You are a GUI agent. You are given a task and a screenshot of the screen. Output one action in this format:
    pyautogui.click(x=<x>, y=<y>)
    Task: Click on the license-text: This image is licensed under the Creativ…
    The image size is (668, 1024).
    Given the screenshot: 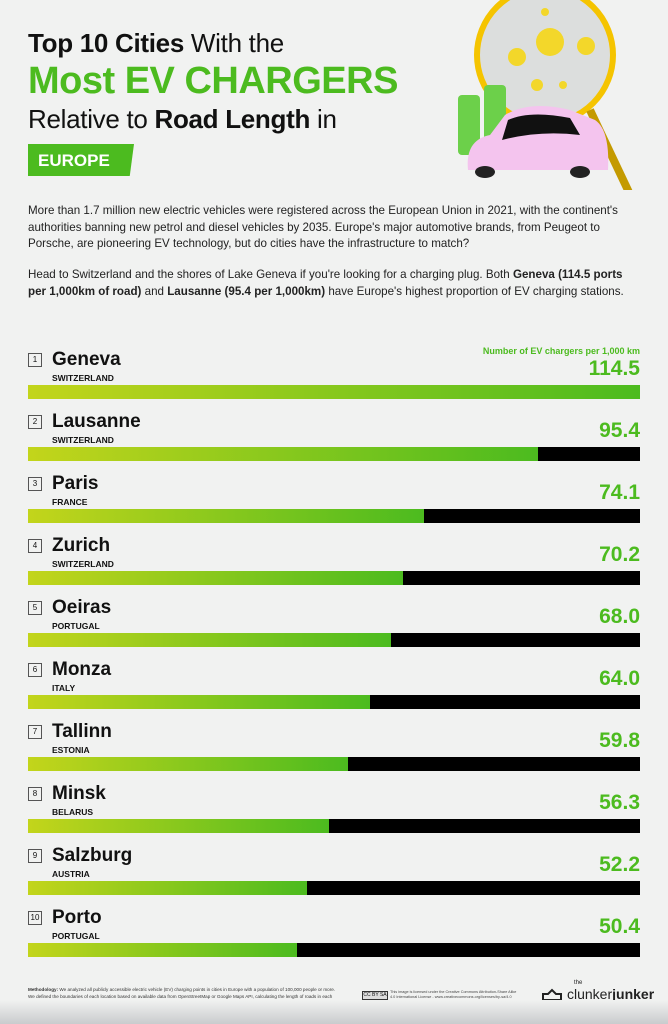 What is the action you would take?
    pyautogui.click(x=453, y=994)
    